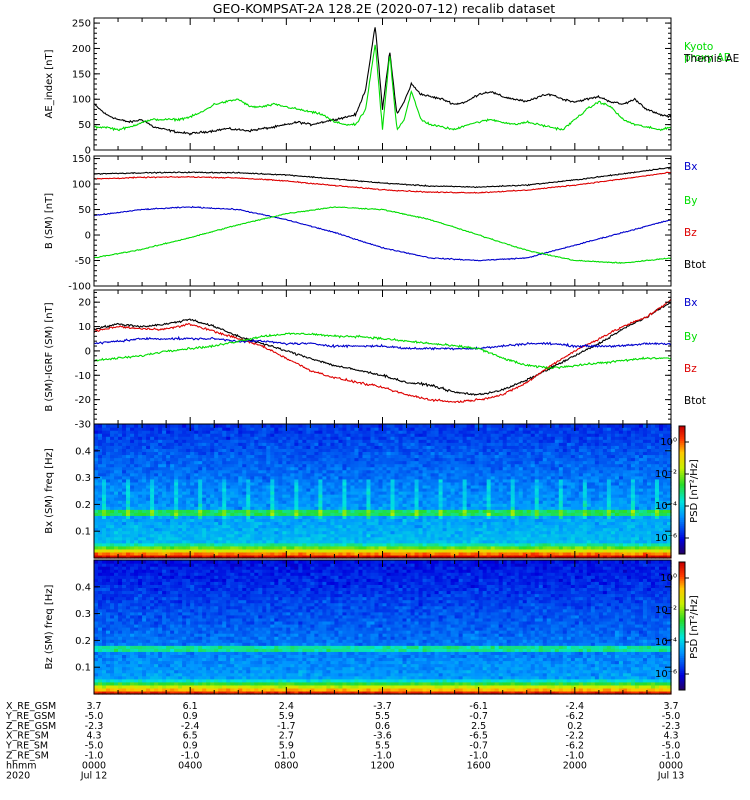  I want to click on y-tick-label: 10, so click(84, 327).